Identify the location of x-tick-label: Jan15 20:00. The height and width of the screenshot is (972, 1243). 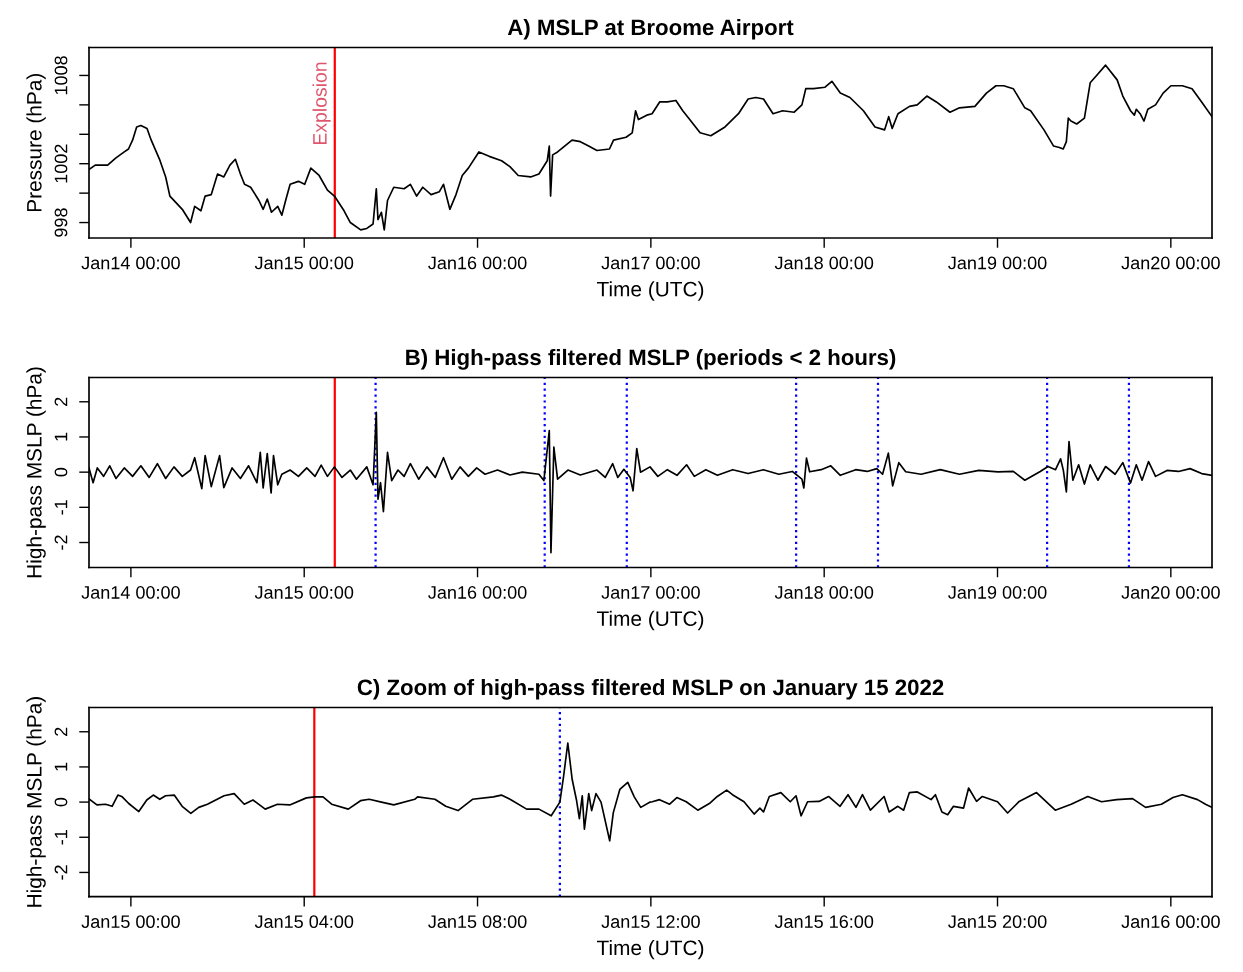
(997, 922).